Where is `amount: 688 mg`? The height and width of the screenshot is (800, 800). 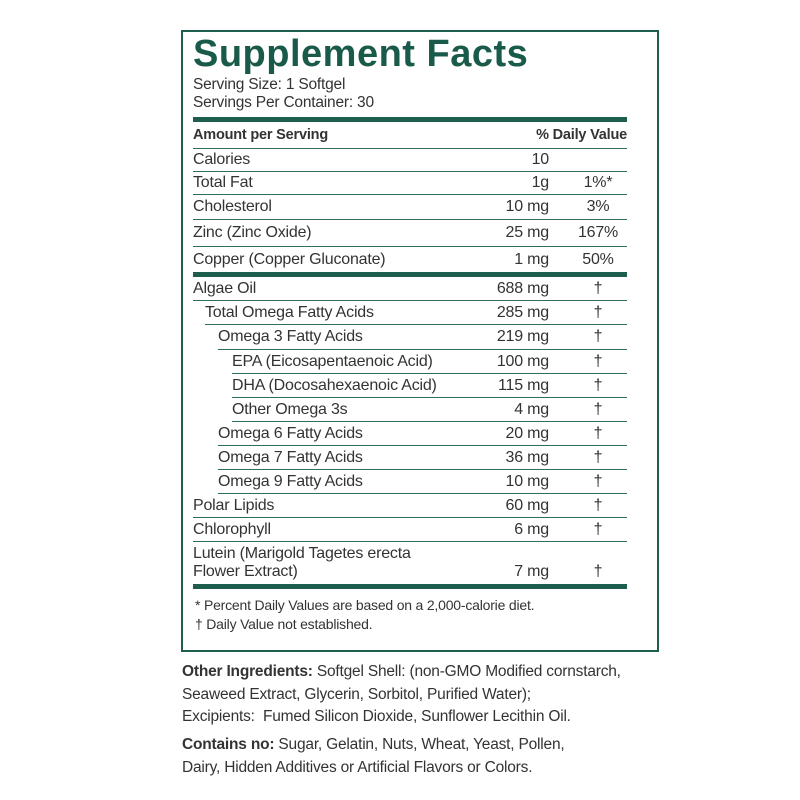 amount: 688 mg is located at coordinates (522, 288).